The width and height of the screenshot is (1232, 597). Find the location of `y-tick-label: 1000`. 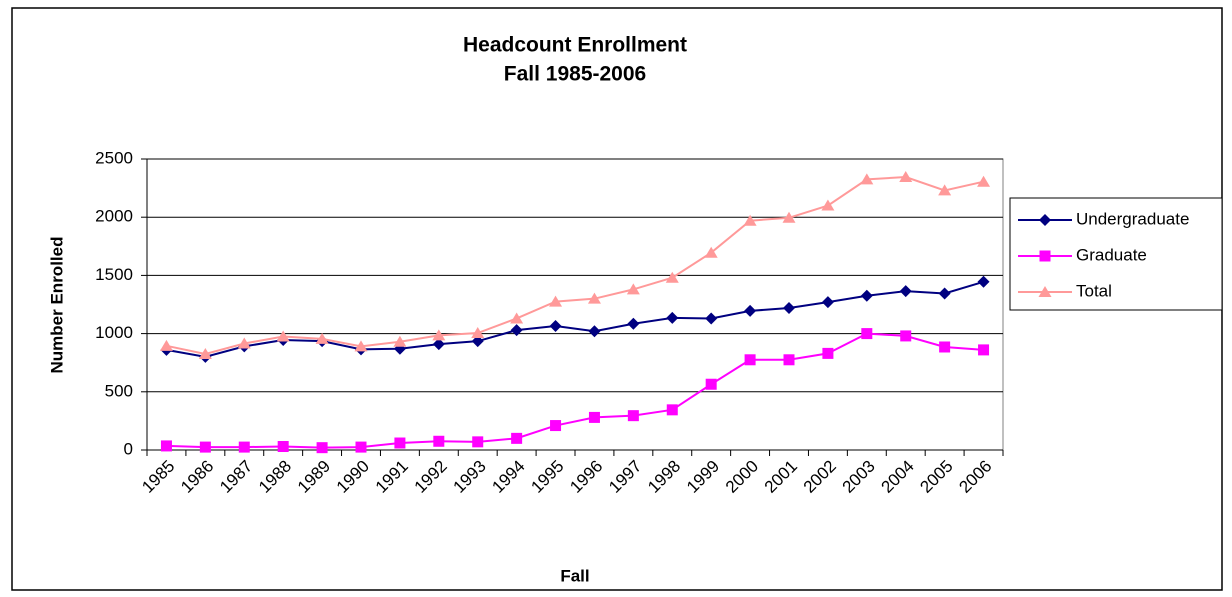

y-tick-label: 1000 is located at coordinates (114, 332).